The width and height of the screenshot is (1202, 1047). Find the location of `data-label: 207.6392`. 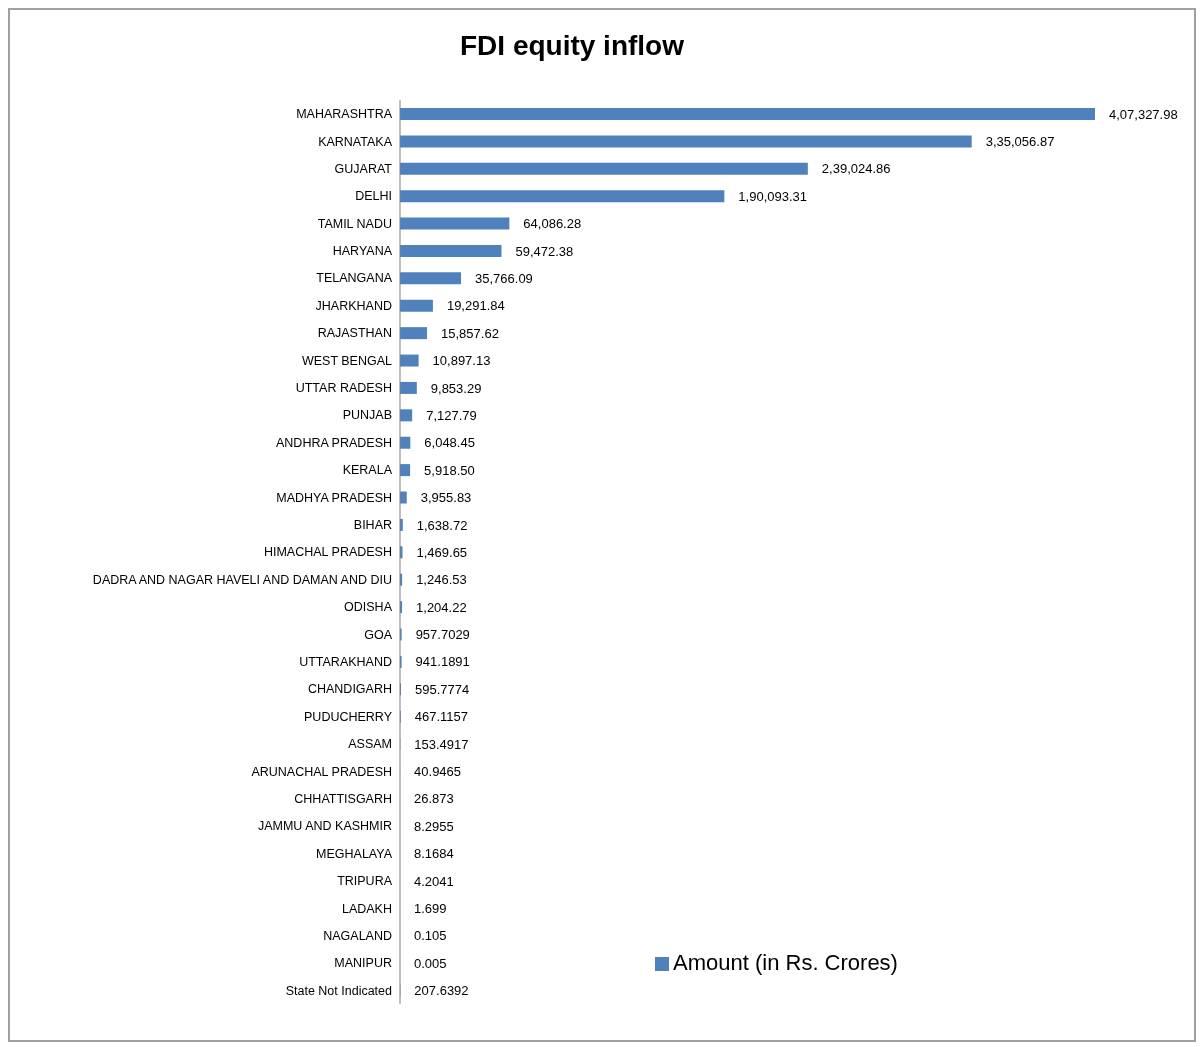

data-label: 207.6392 is located at coordinates (441, 991).